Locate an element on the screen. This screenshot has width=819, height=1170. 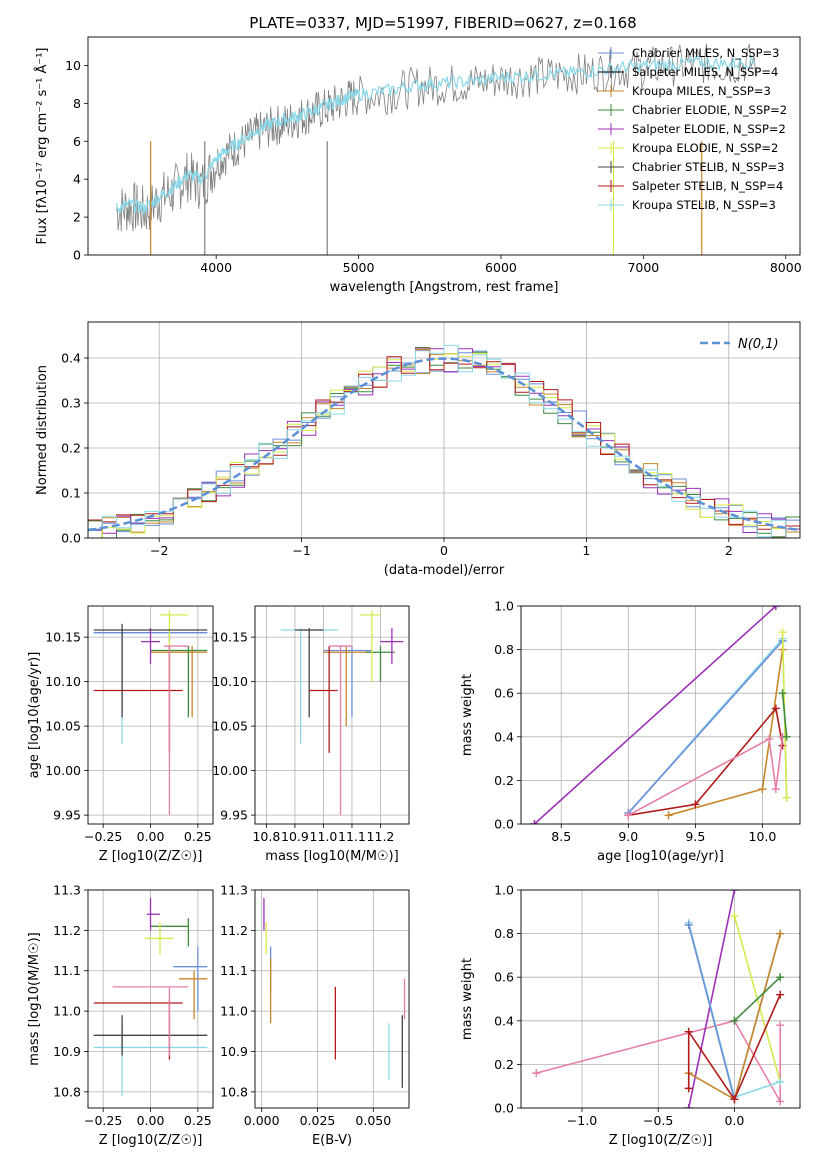
x-tick-label: 11.2 is located at coordinates (381, 836).